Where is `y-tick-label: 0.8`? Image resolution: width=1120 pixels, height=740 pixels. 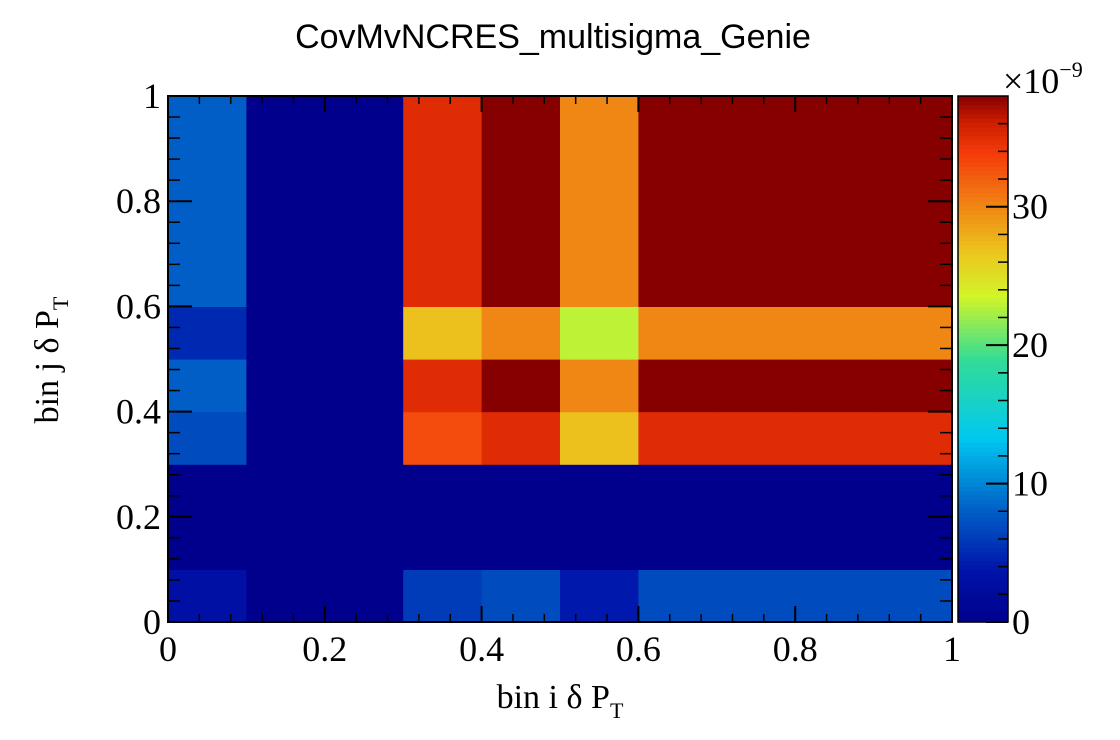
y-tick-label: 0.8 is located at coordinates (138, 201).